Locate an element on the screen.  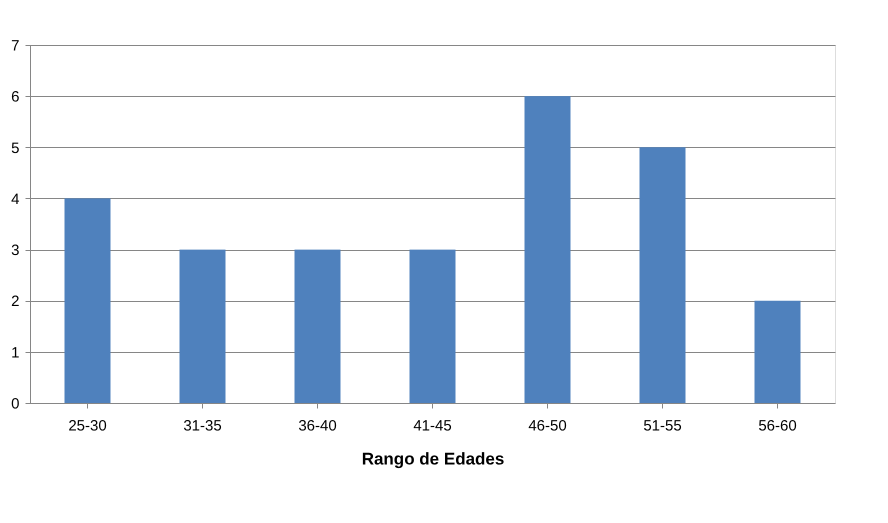
x-tick-label: 46-50 is located at coordinates (547, 426).